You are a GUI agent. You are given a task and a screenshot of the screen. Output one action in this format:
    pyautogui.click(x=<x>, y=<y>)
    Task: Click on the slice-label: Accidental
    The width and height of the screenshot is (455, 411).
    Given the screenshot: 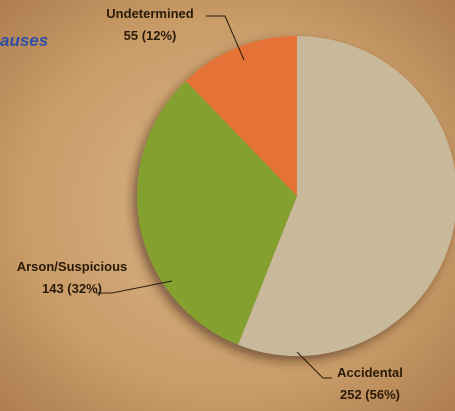 What is the action you would take?
    pyautogui.click(x=370, y=372)
    